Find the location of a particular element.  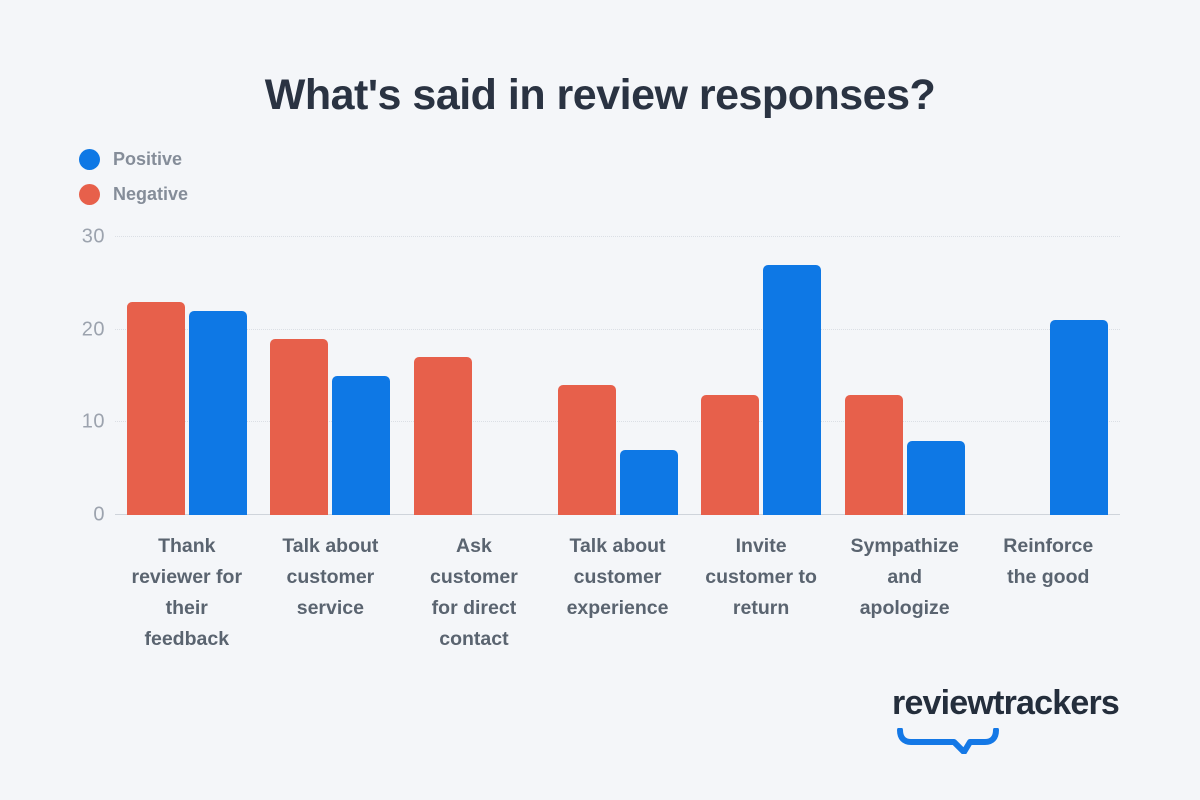

x-label-cell: Invite customer to return is located at coordinates (761, 593).